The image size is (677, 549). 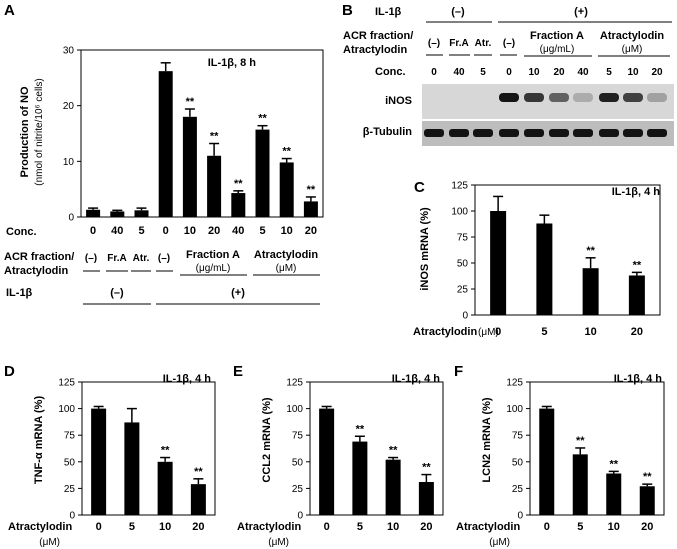 I want to click on panel-c-ytick-label: 75, so click(x=463, y=238).